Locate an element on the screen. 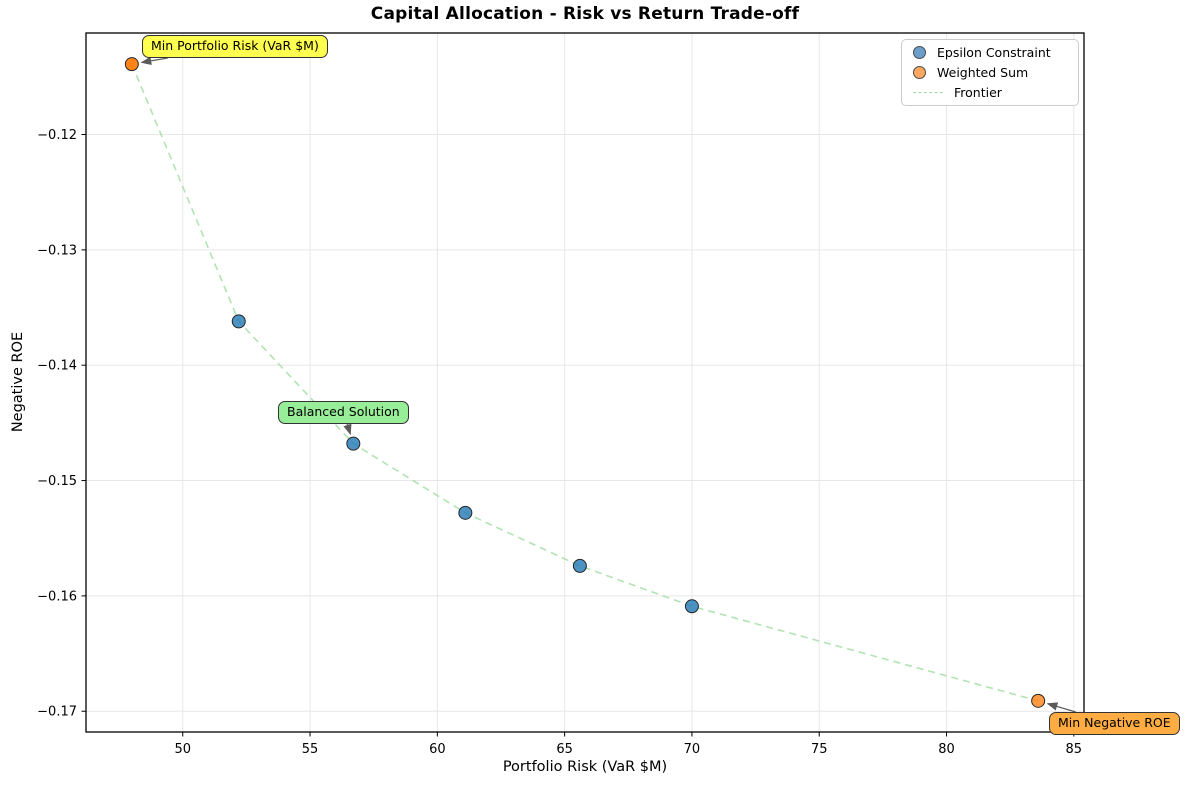  legend-item-frontier: Frontier is located at coordinates (995, 92).